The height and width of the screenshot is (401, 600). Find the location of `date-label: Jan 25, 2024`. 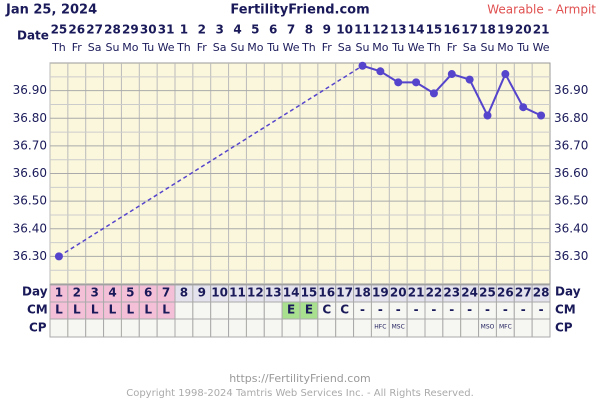

date-label: Jan 25, 2024 is located at coordinates (51, 10).